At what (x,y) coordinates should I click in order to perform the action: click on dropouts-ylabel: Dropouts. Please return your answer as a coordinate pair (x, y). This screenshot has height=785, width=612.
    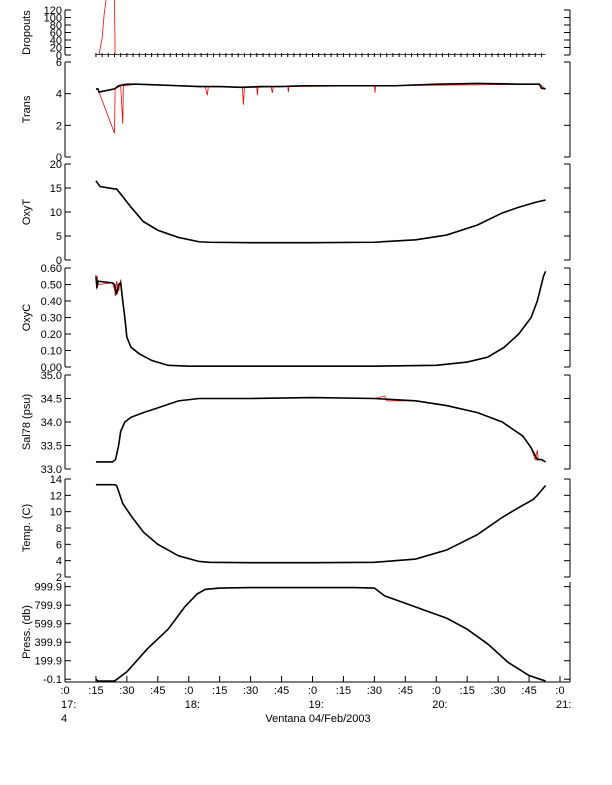
    Looking at the image, I should click on (27, 32).